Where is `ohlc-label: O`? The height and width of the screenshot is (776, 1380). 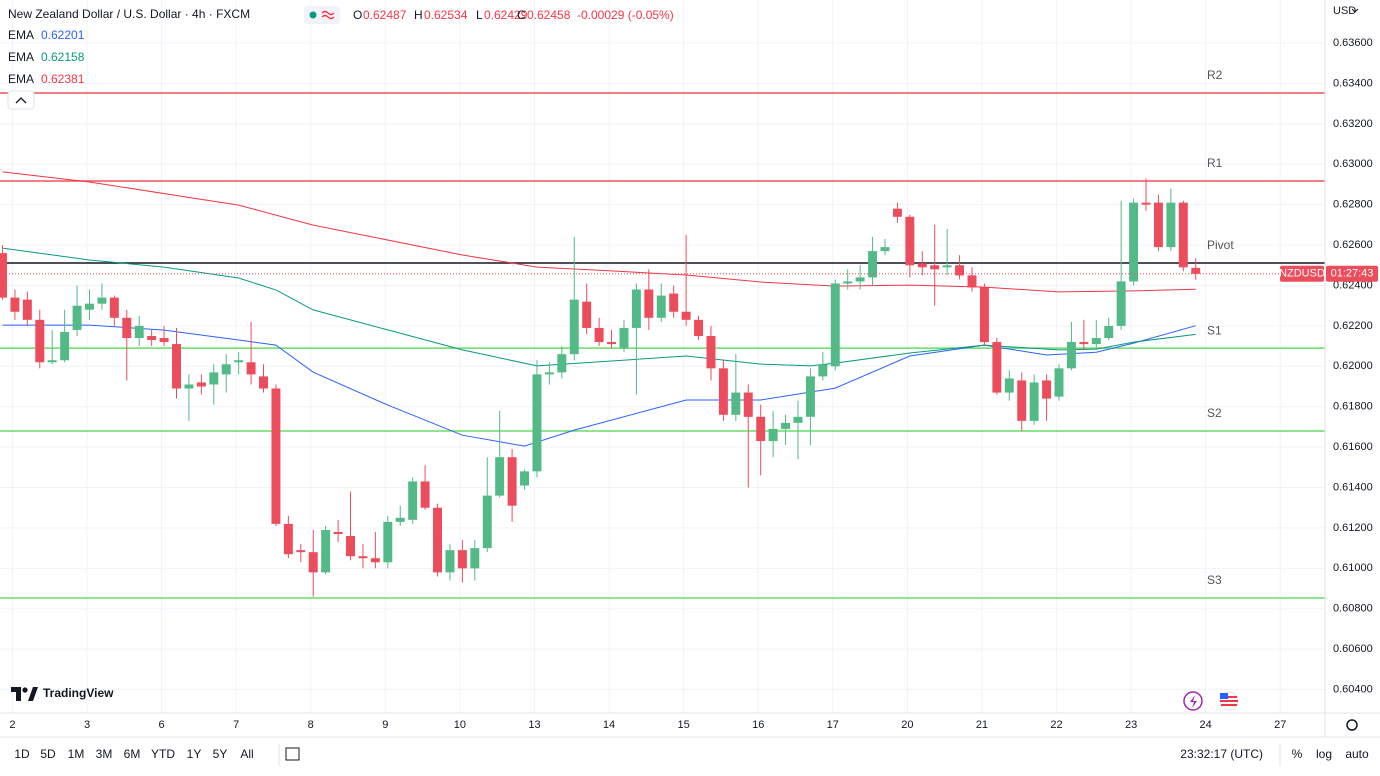 ohlc-label: O is located at coordinates (357, 15).